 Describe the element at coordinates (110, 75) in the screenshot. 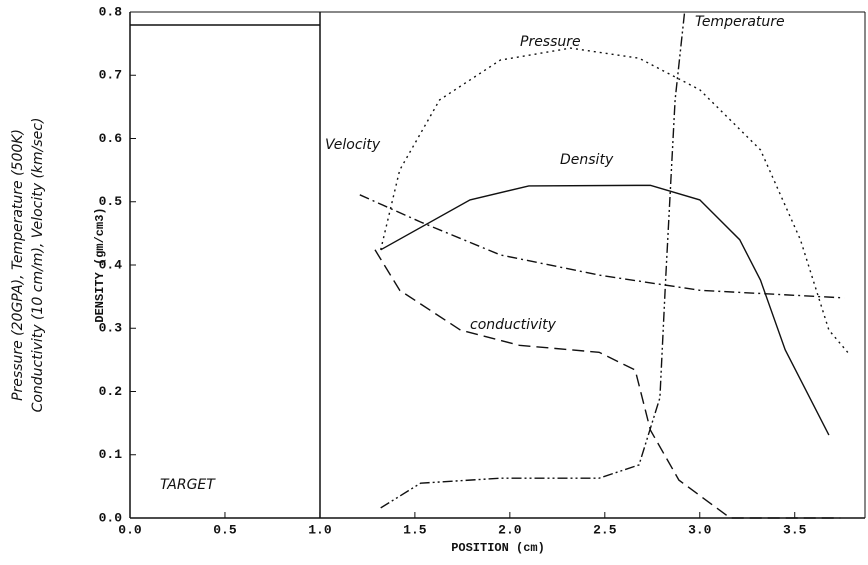

I see `y-tick-label: 0.7` at that location.